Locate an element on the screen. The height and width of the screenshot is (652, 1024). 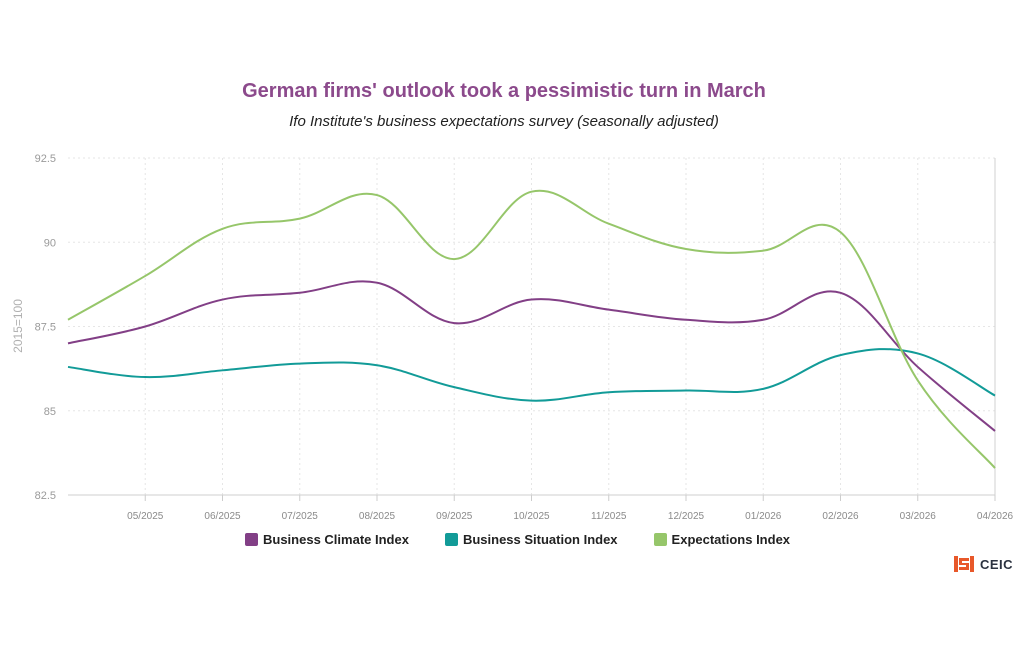
brand-name: CEIC is located at coordinates (997, 564).